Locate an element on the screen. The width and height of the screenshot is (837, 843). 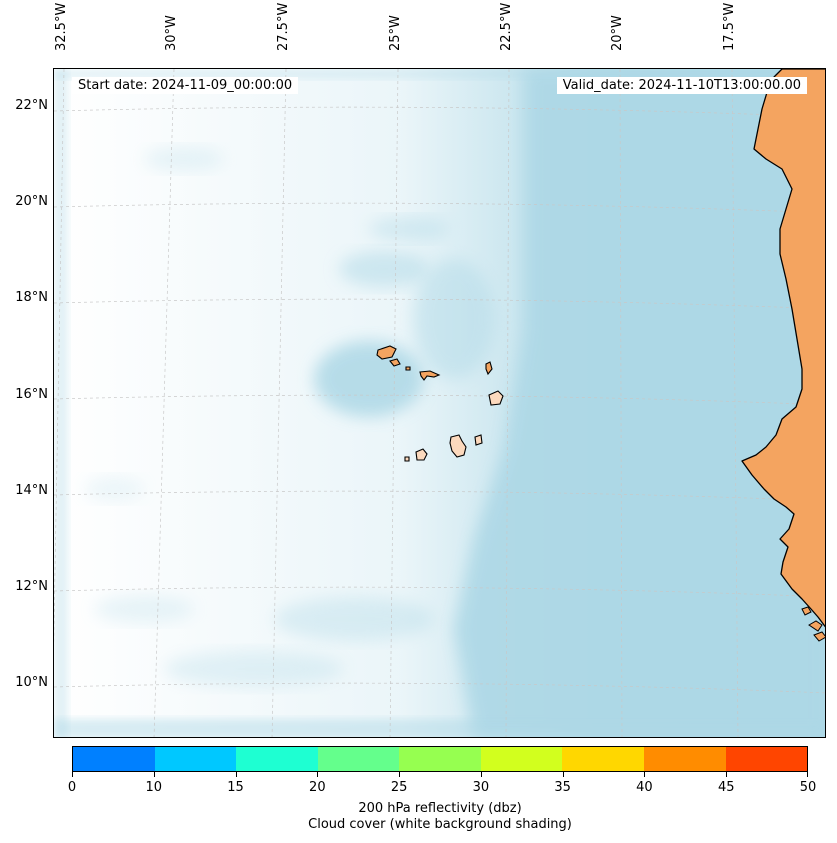
lat-label-16n: 16°N is located at coordinates (31, 394).